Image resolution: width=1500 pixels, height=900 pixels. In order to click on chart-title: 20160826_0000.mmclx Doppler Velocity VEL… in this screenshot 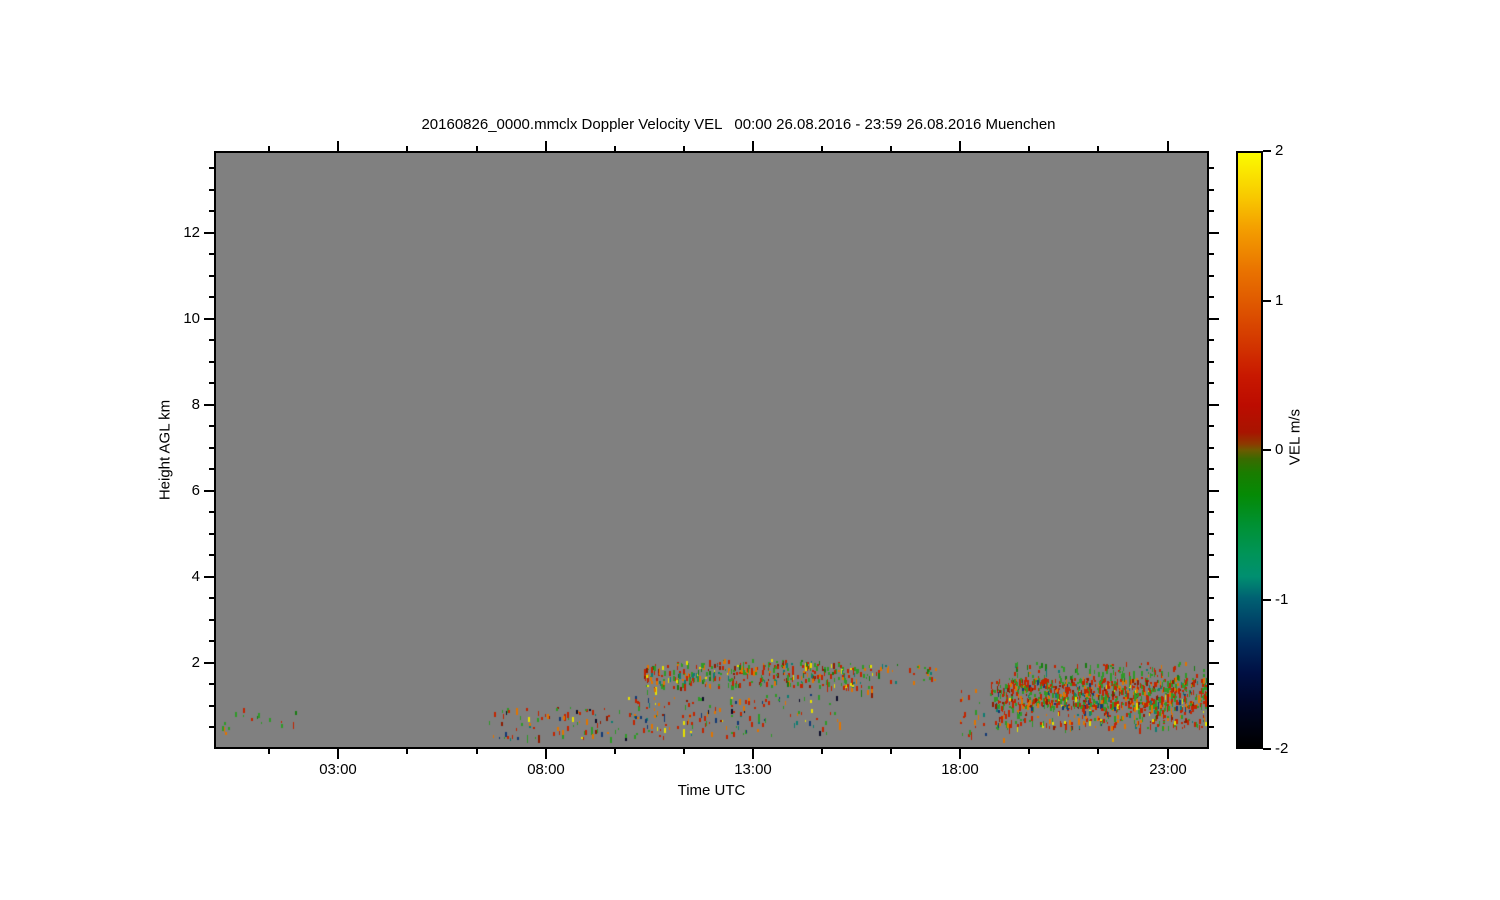, I will do `click(738, 124)`.